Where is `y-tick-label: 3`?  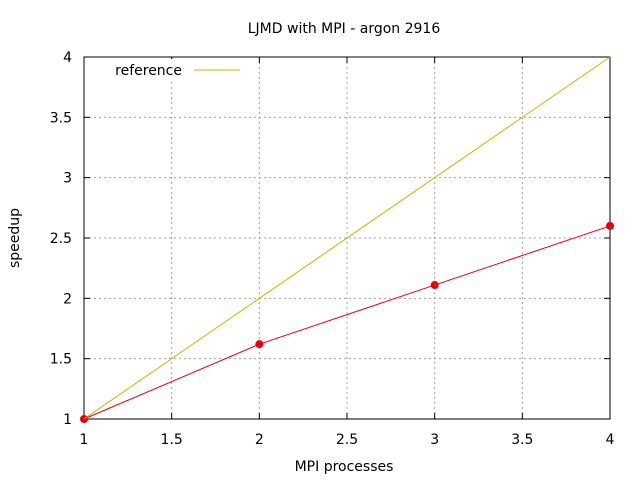 y-tick-label: 3 is located at coordinates (67, 179).